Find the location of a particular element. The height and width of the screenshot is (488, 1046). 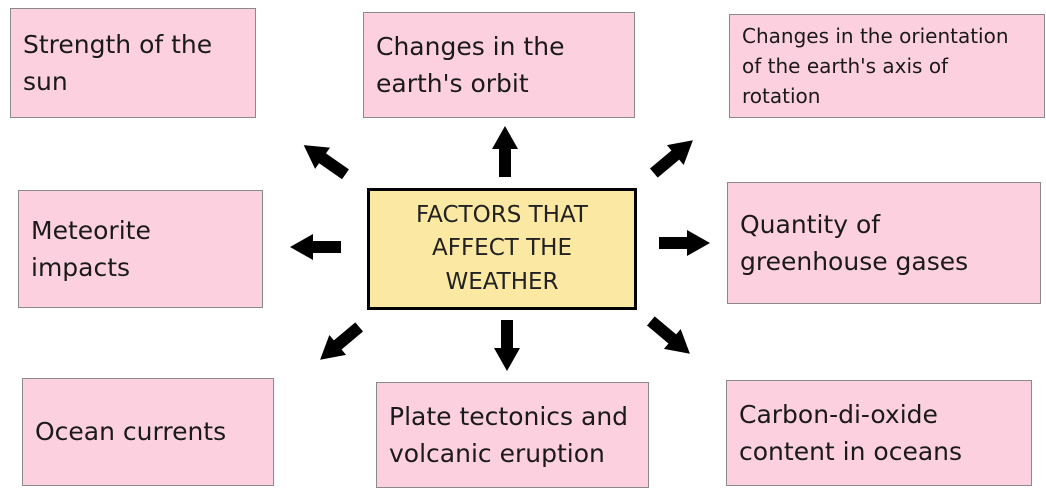

label-line: Meteorite is located at coordinates (91, 230).